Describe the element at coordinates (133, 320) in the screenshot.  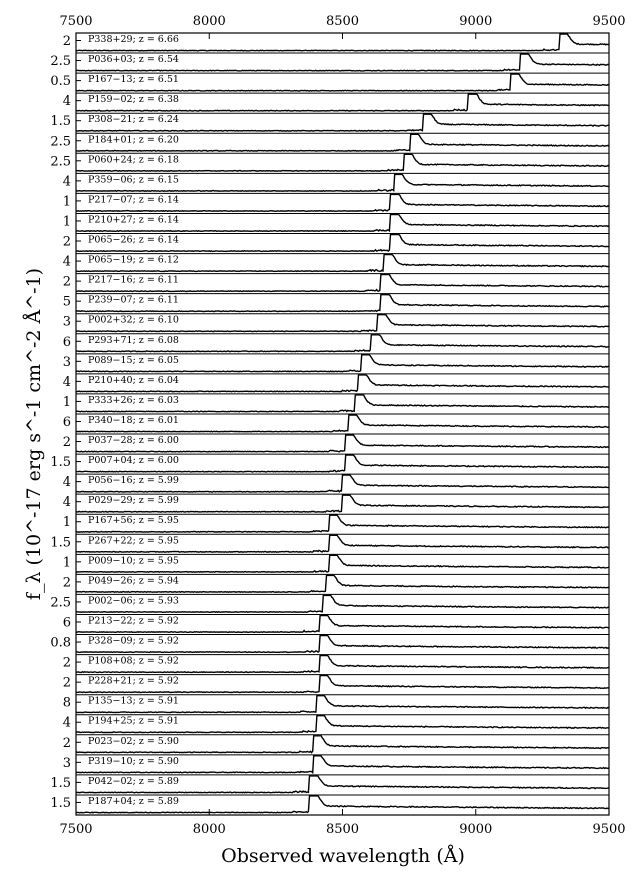
I see `panel-label: P002+32; z = 6.10` at that location.